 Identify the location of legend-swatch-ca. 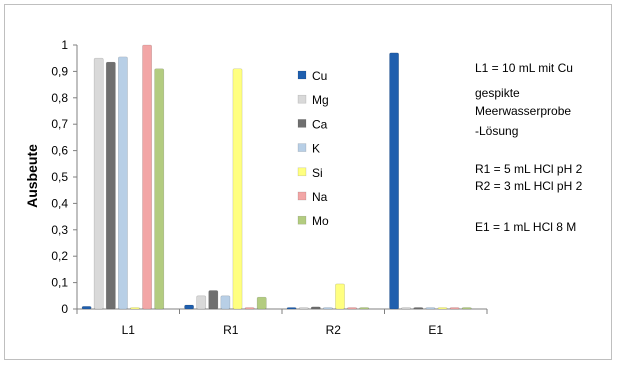
(302, 123).